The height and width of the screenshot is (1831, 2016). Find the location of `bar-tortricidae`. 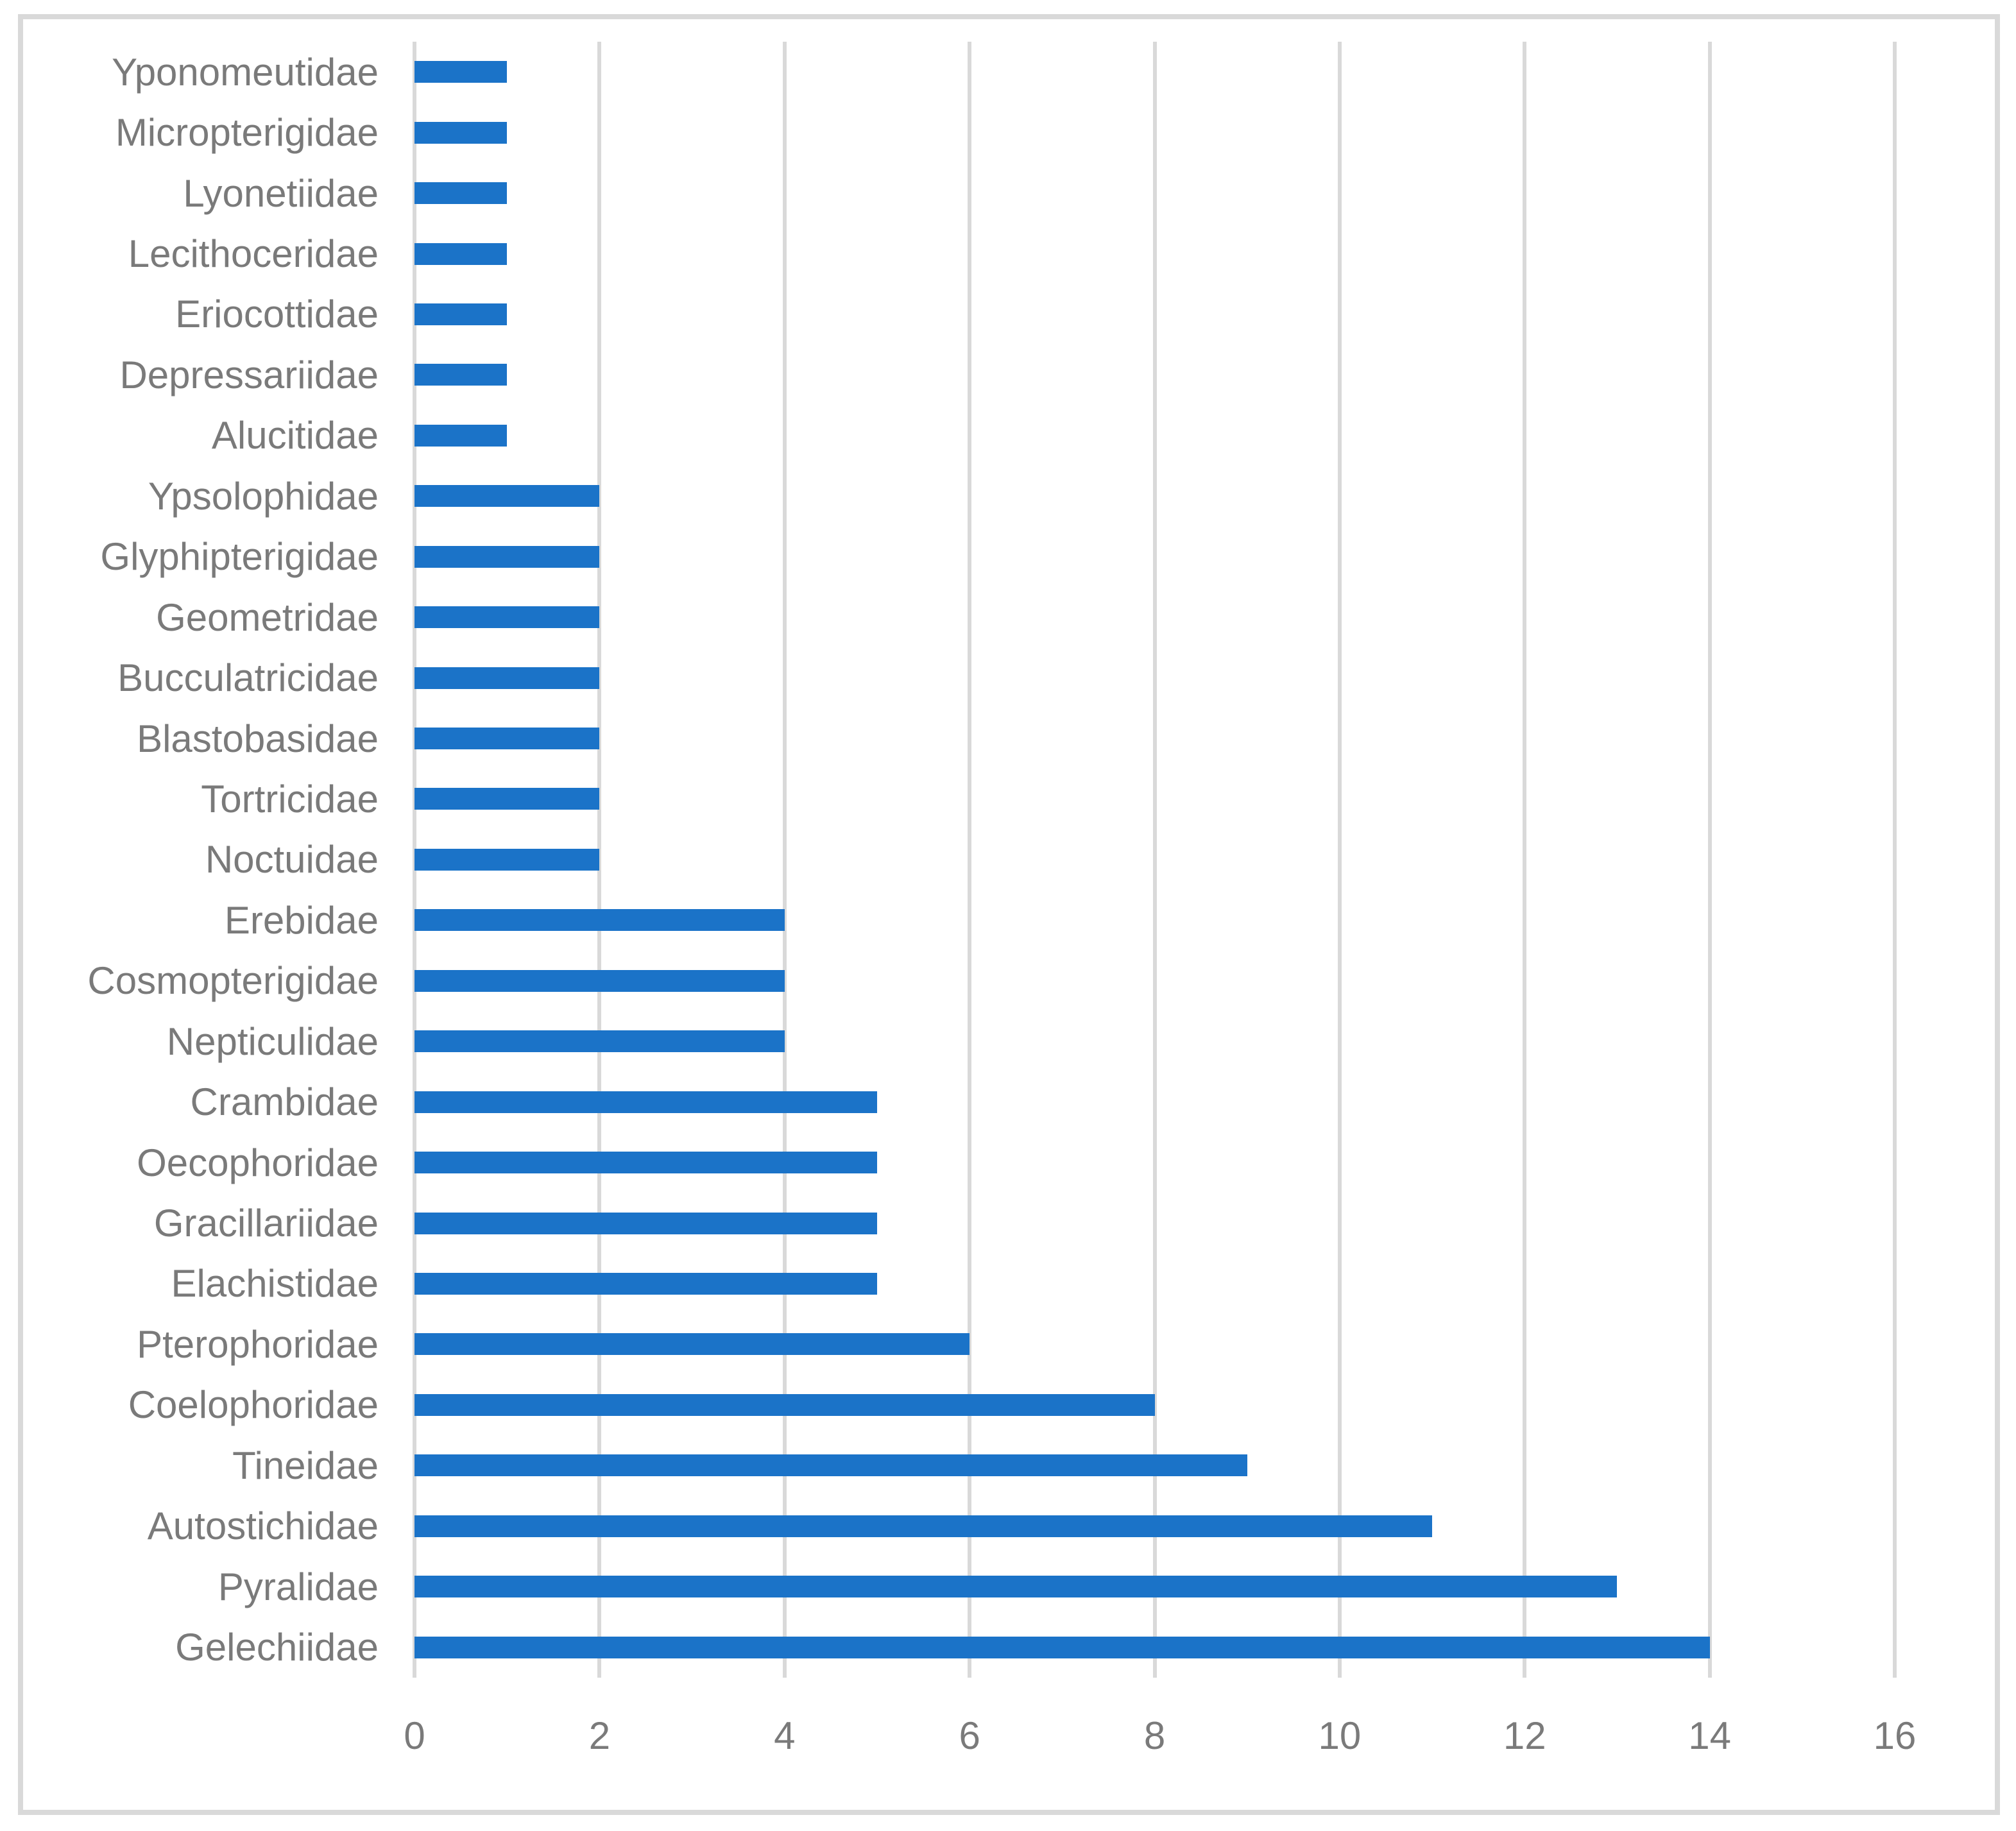

bar-tortricidae is located at coordinates (507, 799).